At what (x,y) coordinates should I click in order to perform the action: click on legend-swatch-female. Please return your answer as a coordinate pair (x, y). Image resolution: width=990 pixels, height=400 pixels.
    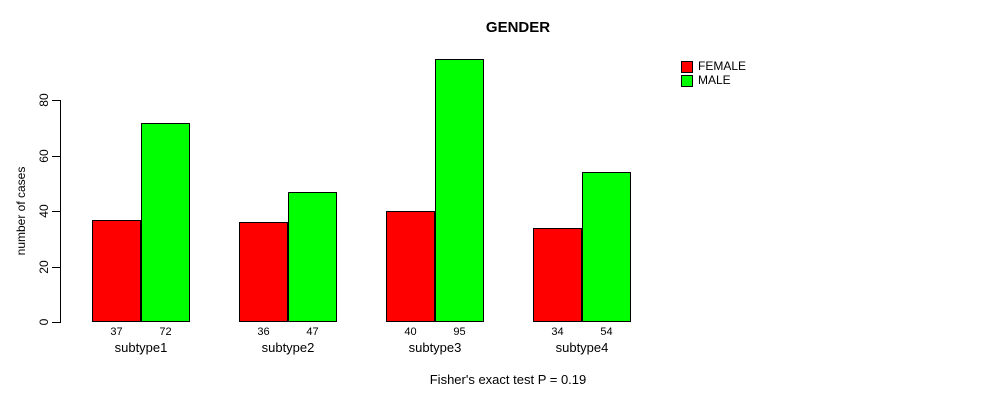
    Looking at the image, I should click on (687, 66).